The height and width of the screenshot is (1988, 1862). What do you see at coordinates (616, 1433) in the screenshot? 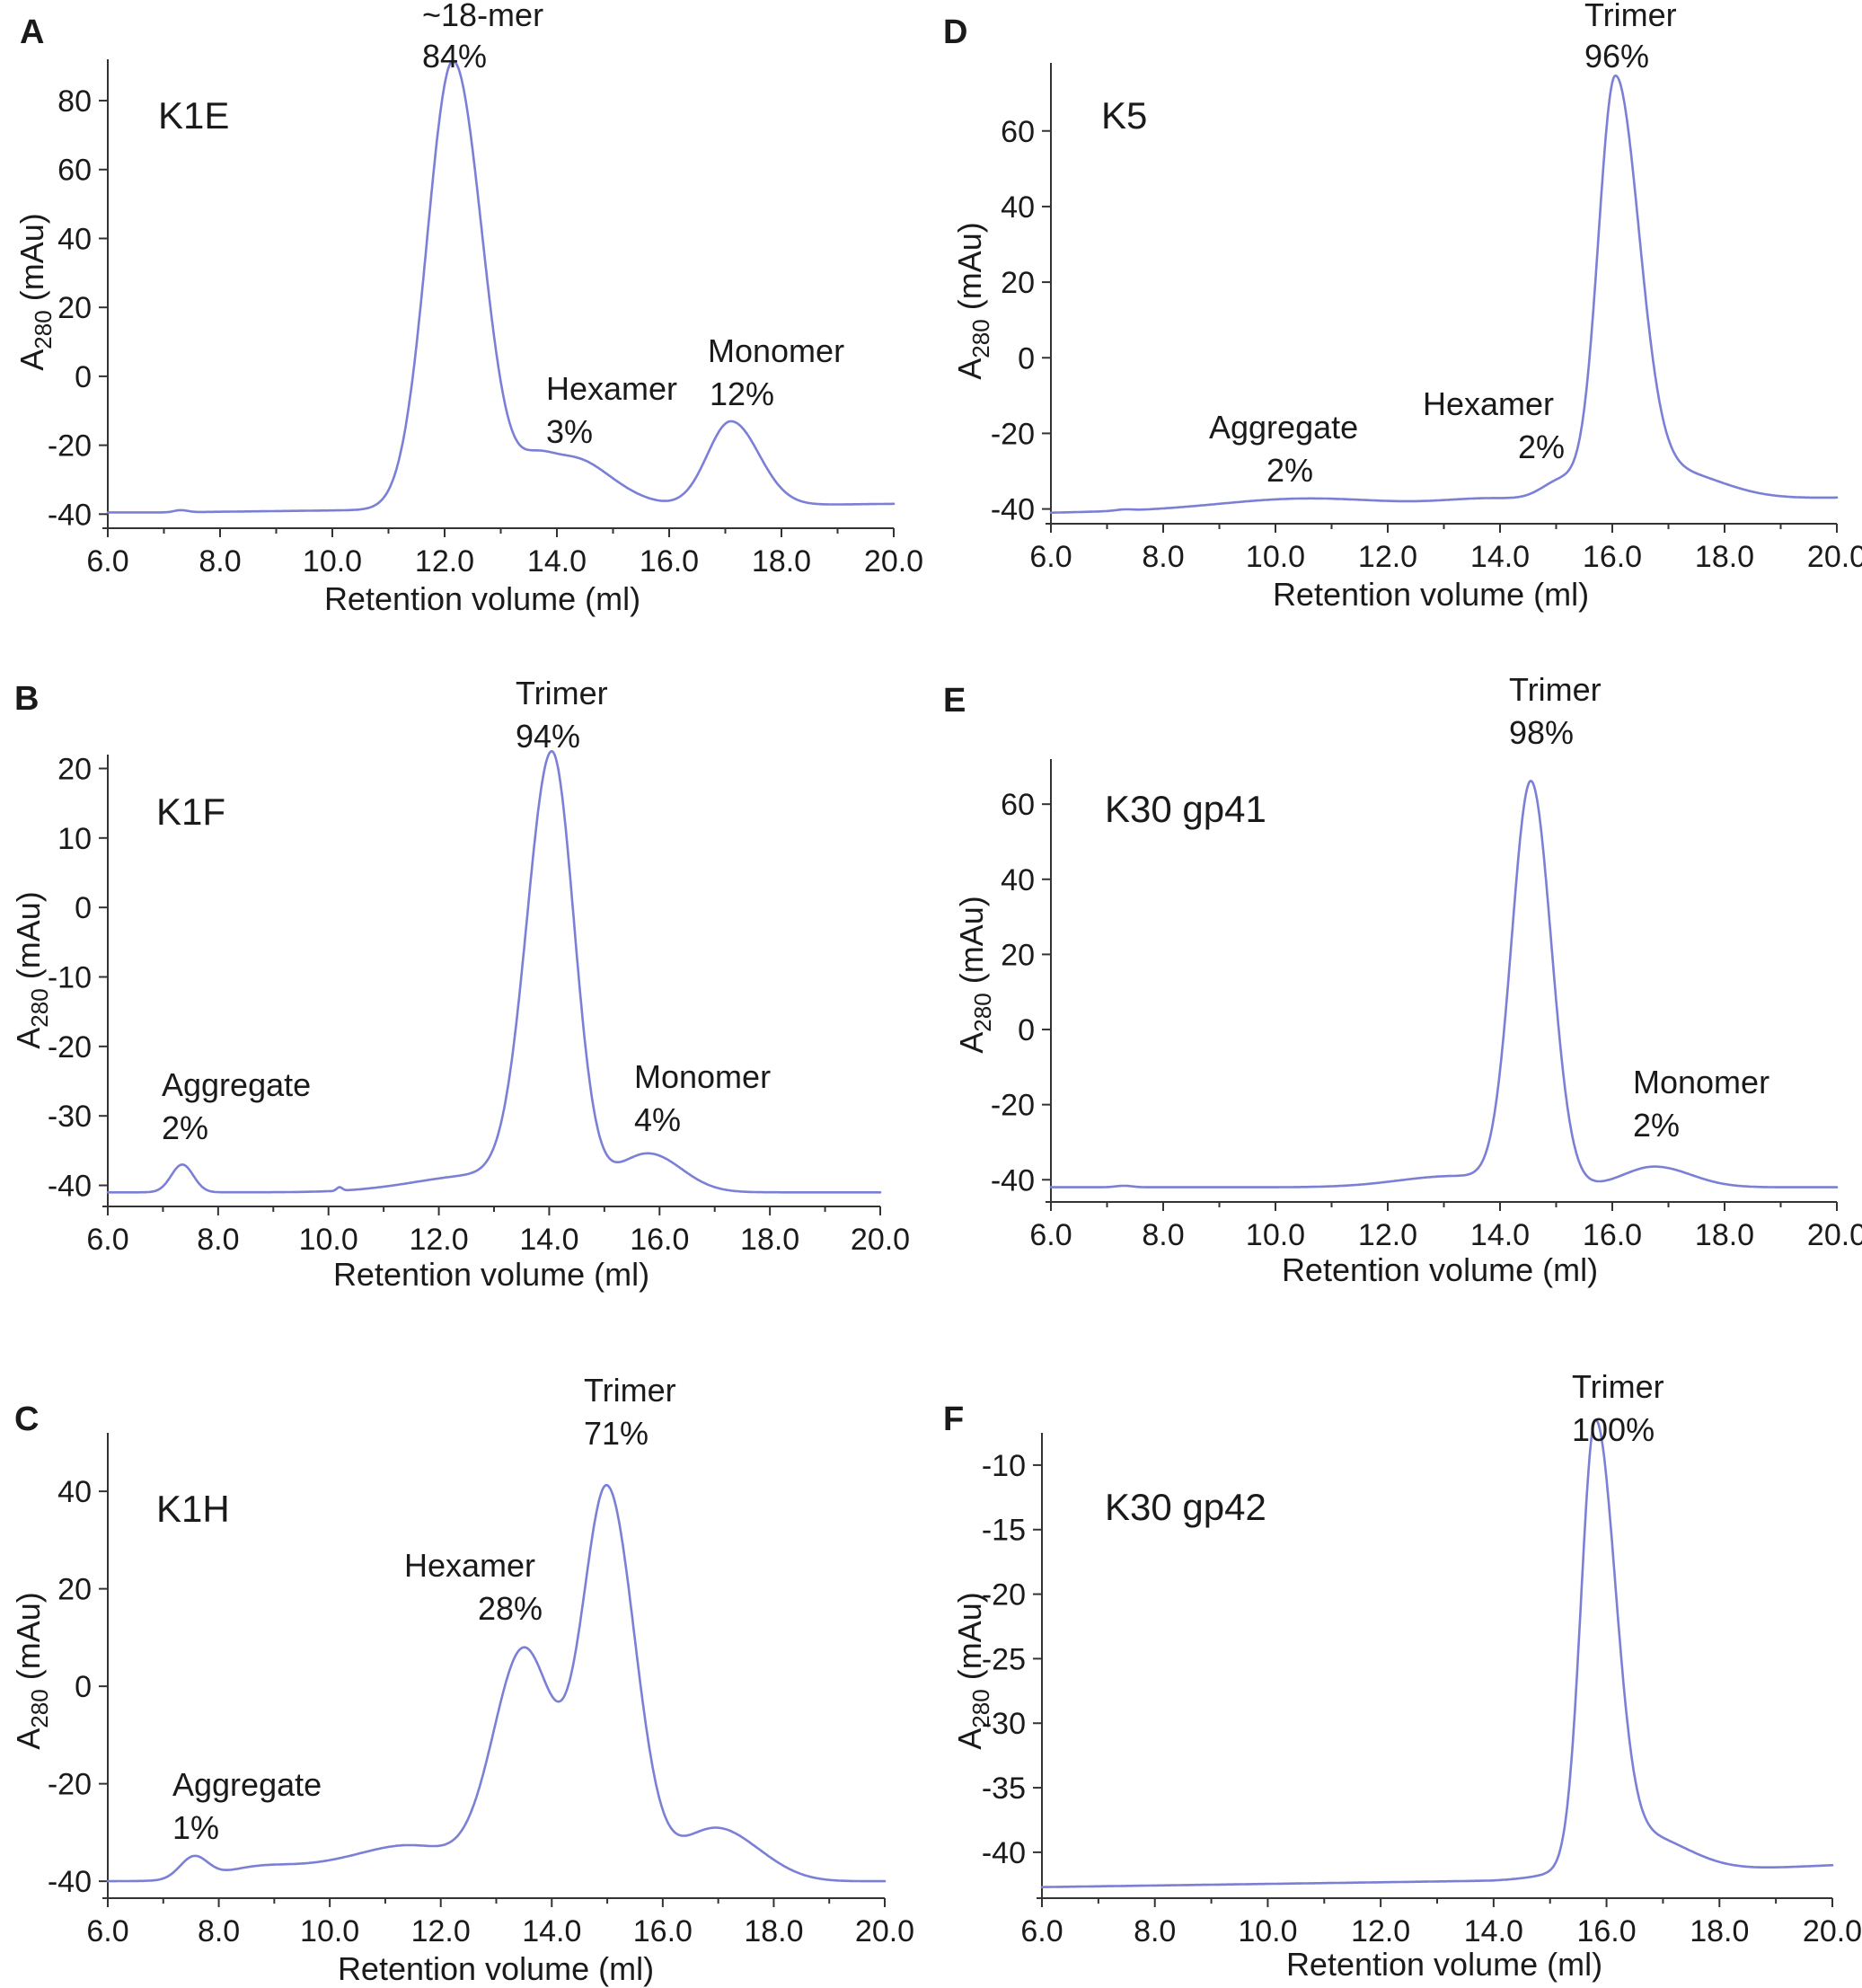
I see `peak-value-trimer: 71%` at bounding box center [616, 1433].